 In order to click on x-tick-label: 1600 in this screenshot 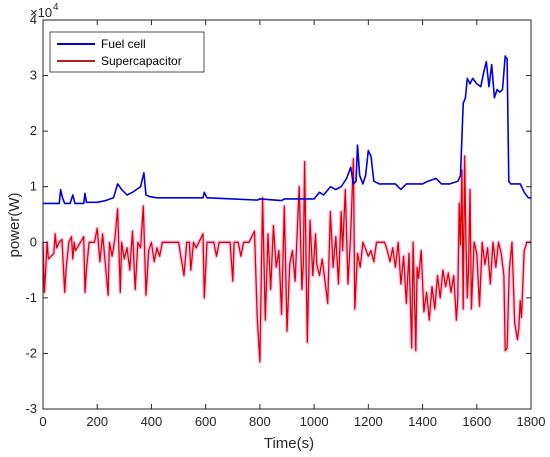, I will do `click(476, 421)`.